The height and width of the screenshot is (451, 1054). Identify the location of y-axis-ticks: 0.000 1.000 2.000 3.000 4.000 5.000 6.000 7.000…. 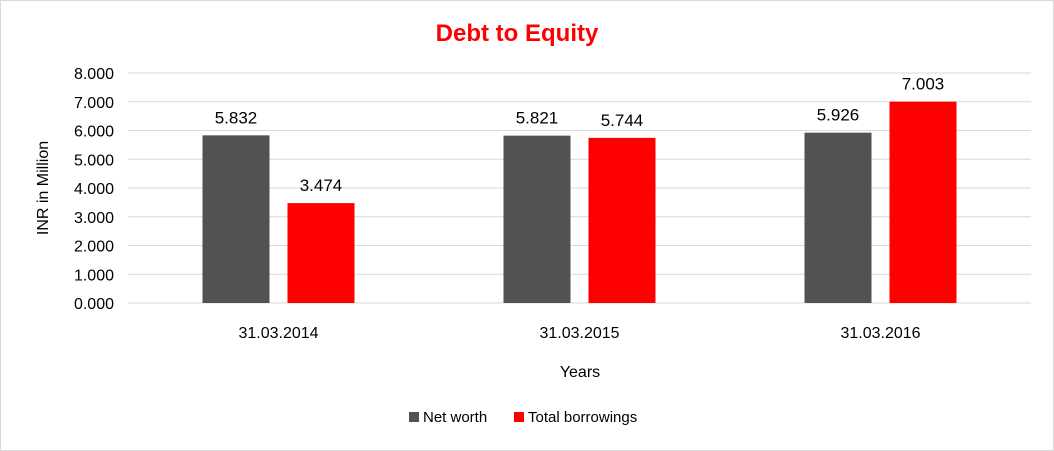
(94, 189).